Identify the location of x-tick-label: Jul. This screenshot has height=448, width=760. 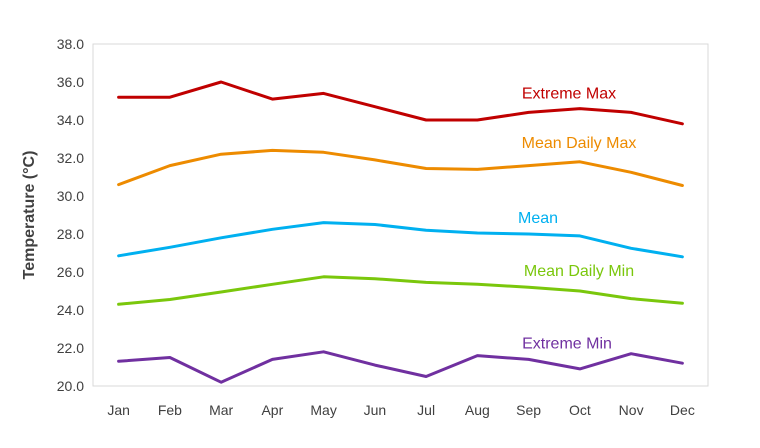
(426, 410).